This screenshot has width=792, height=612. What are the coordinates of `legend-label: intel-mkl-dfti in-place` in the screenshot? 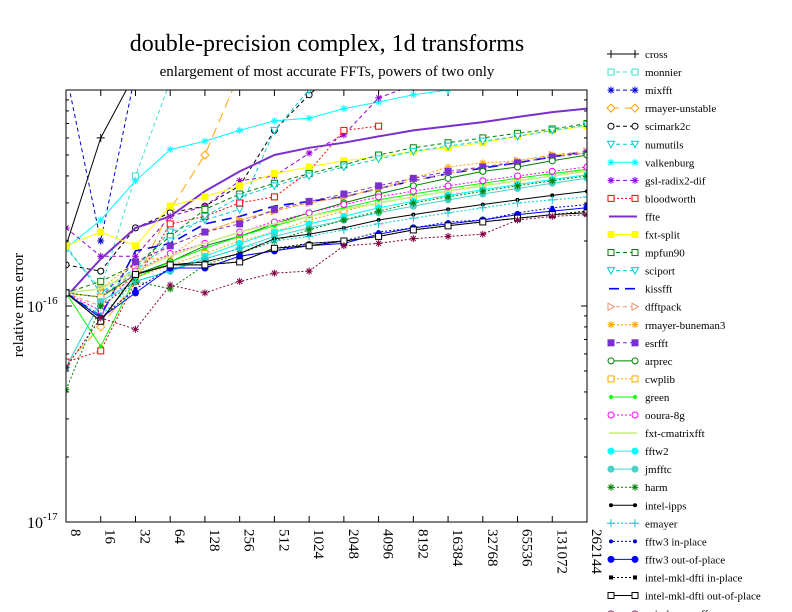 It's located at (694, 578).